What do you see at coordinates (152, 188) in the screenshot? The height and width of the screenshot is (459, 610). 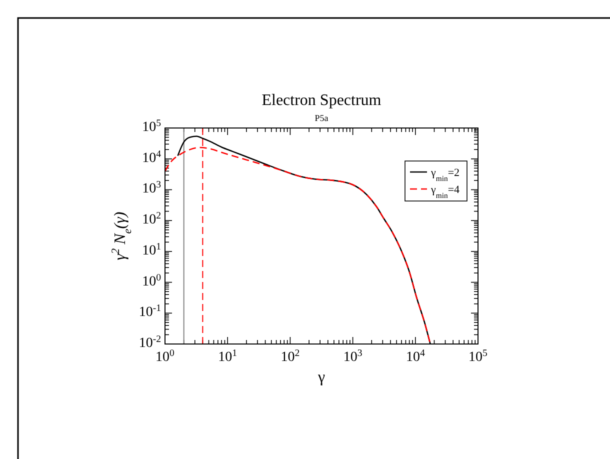 I see `y-tick-label: 10$^{3}$` at bounding box center [152, 188].